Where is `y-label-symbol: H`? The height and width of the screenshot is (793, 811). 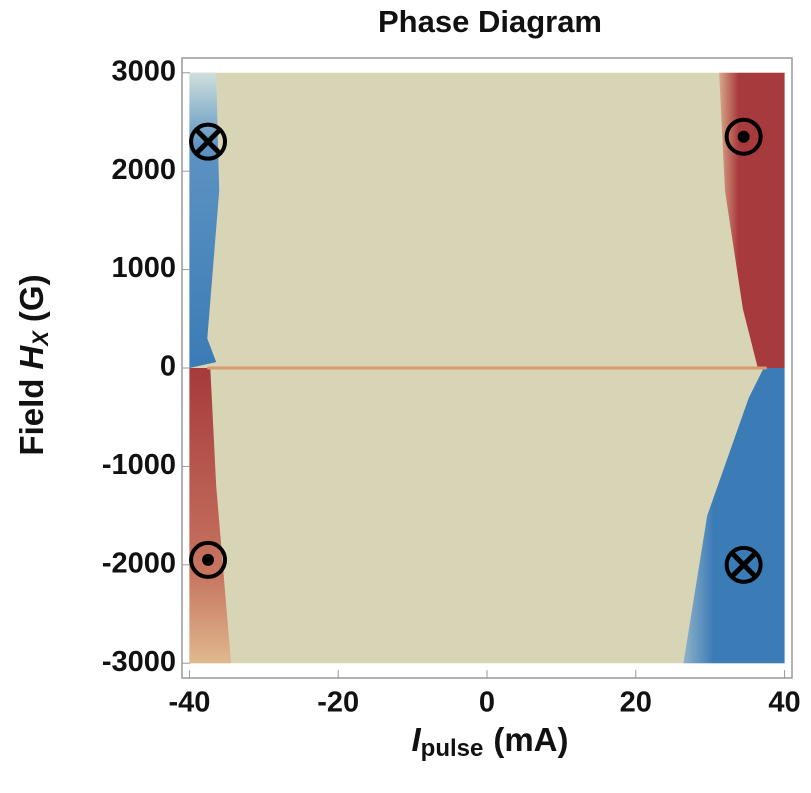 y-label-symbol: H is located at coordinates (31, 357).